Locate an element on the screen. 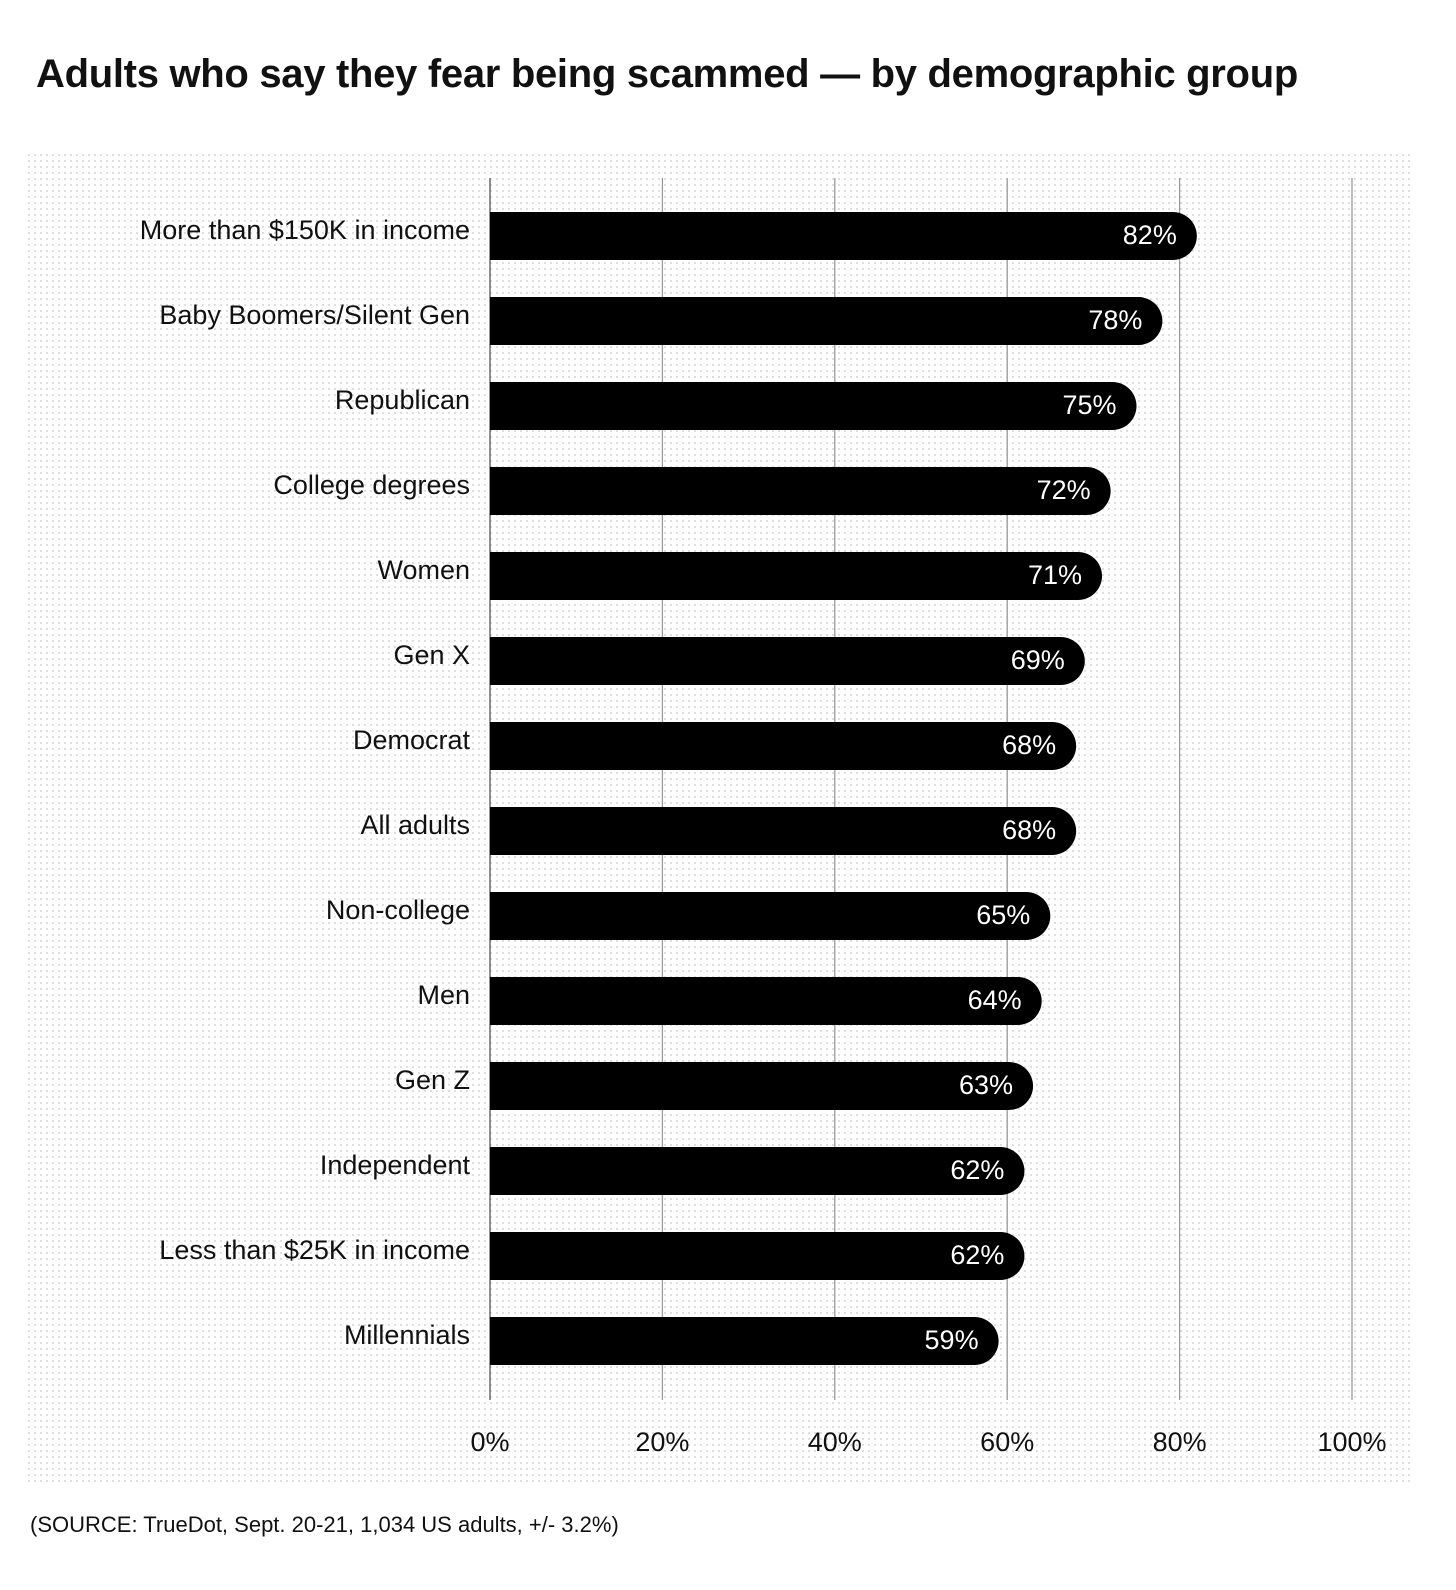  category-label: Gen Z is located at coordinates (432, 1080).